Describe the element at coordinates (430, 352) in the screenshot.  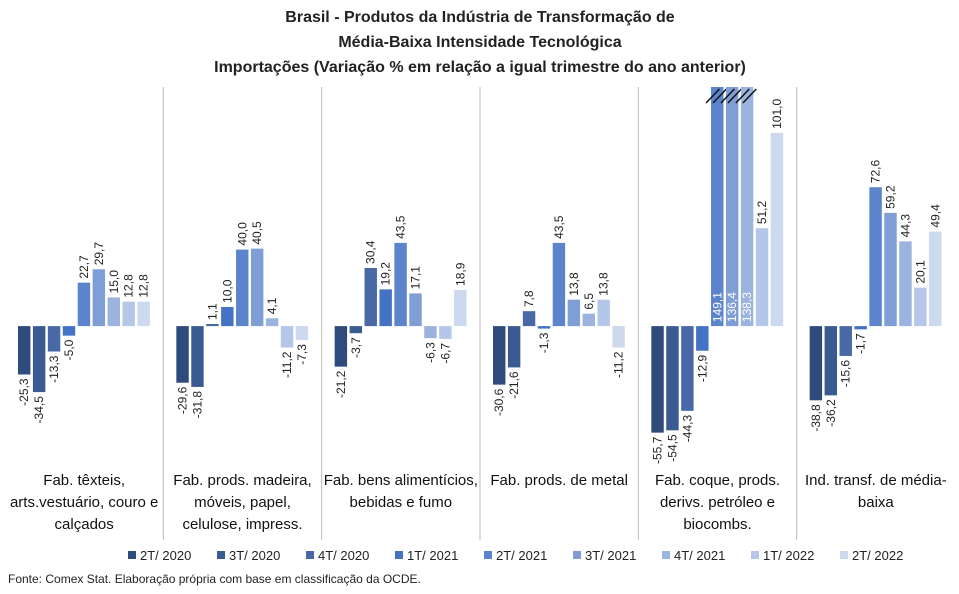
I see `data-label: -6,3` at that location.